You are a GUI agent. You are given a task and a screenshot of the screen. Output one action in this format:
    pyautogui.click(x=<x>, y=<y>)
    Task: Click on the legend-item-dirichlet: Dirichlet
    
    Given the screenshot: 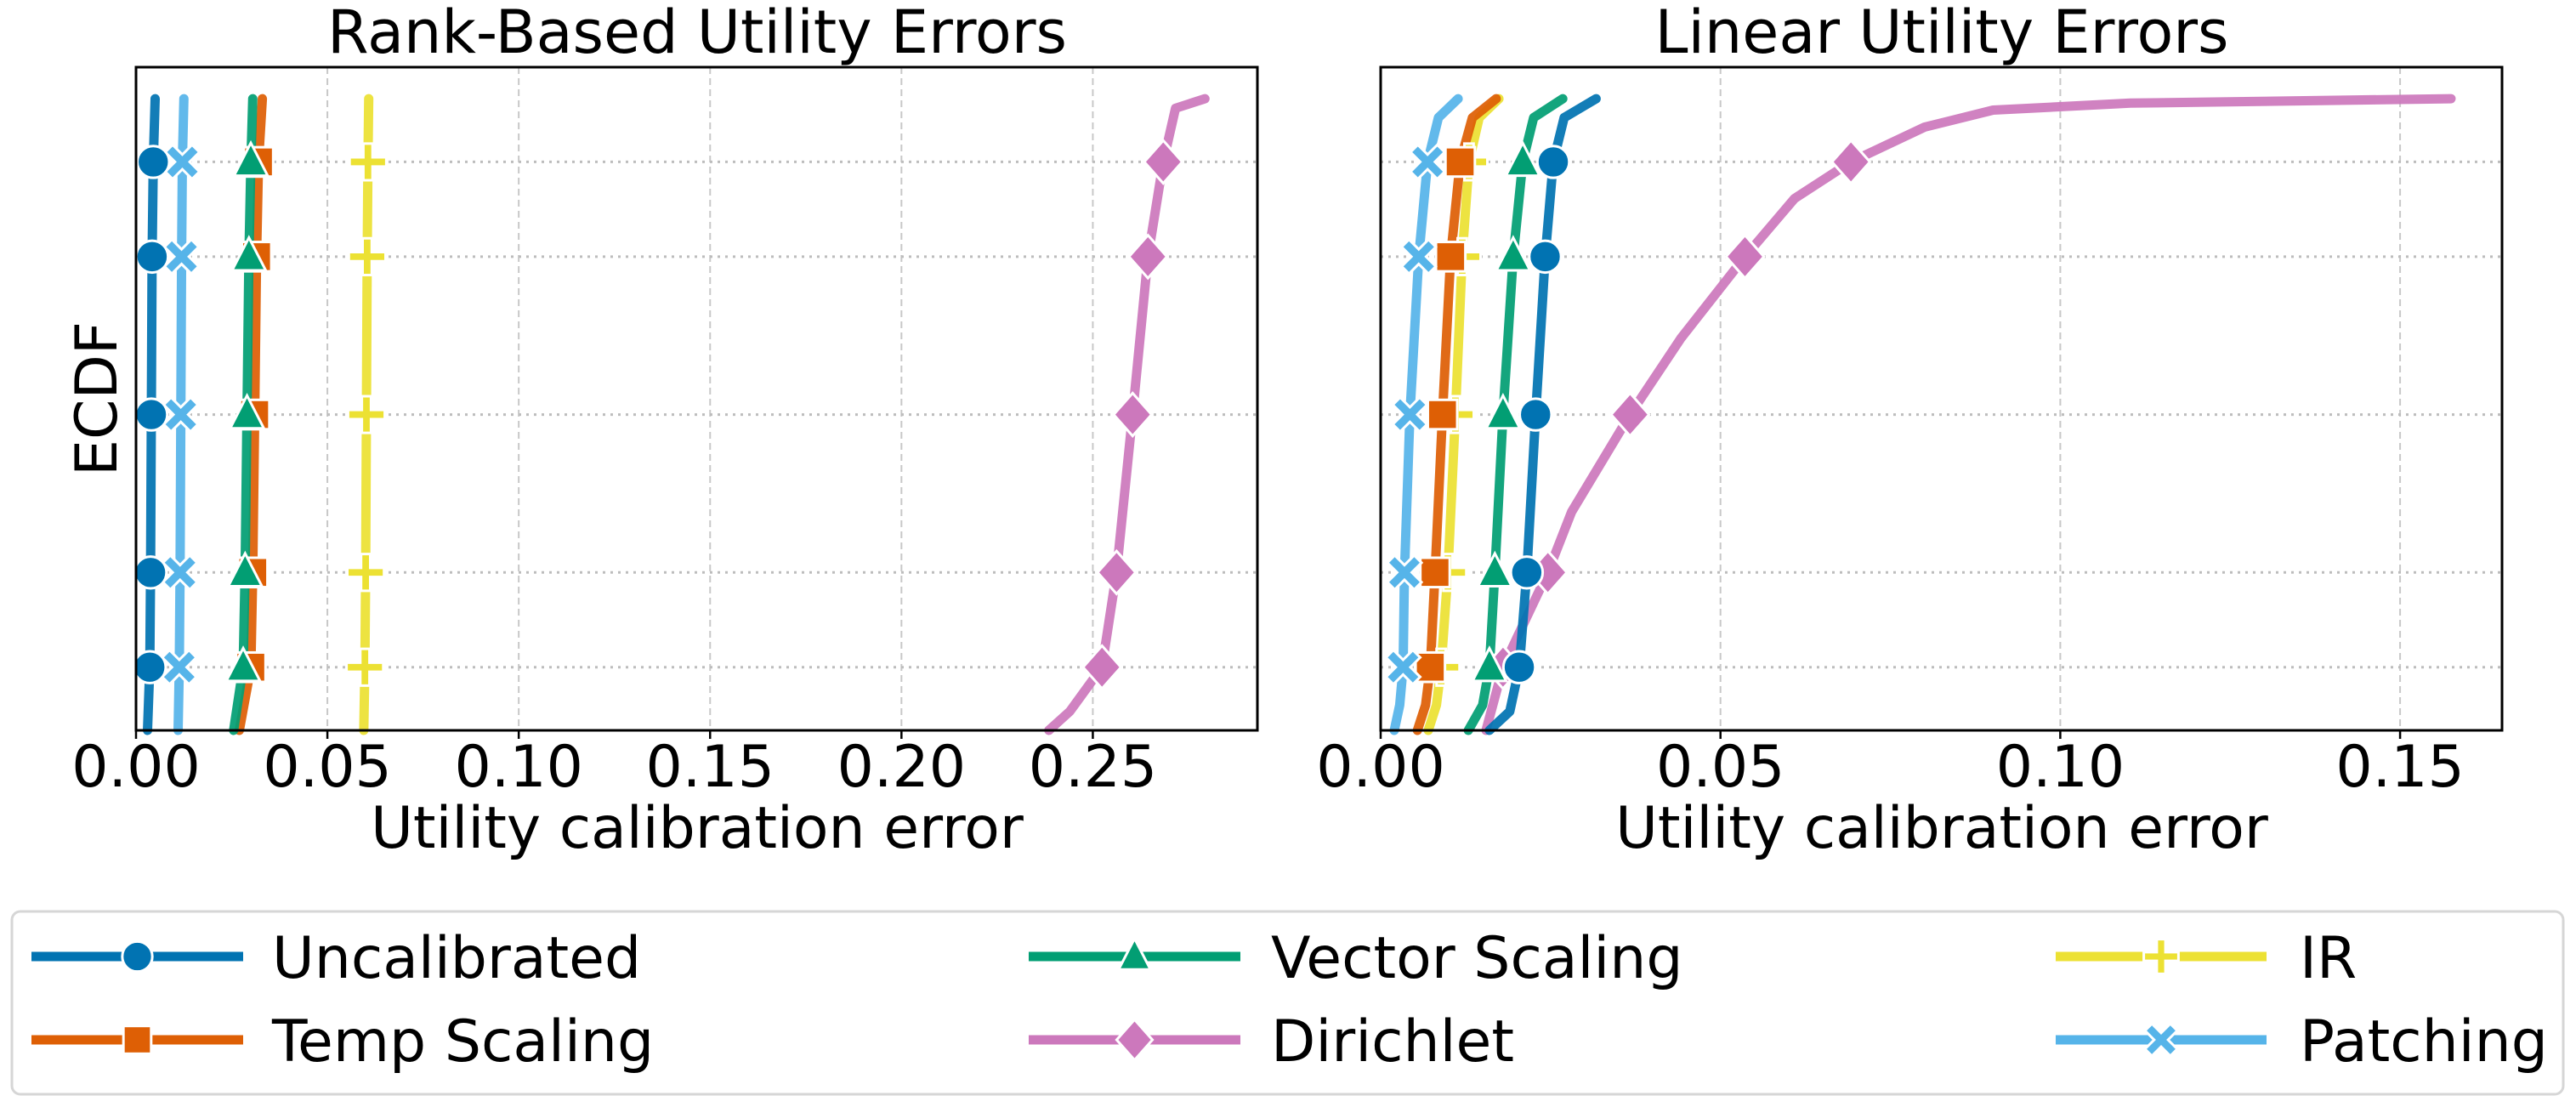 What is the action you would take?
    pyautogui.click(x=1271, y=1042)
    